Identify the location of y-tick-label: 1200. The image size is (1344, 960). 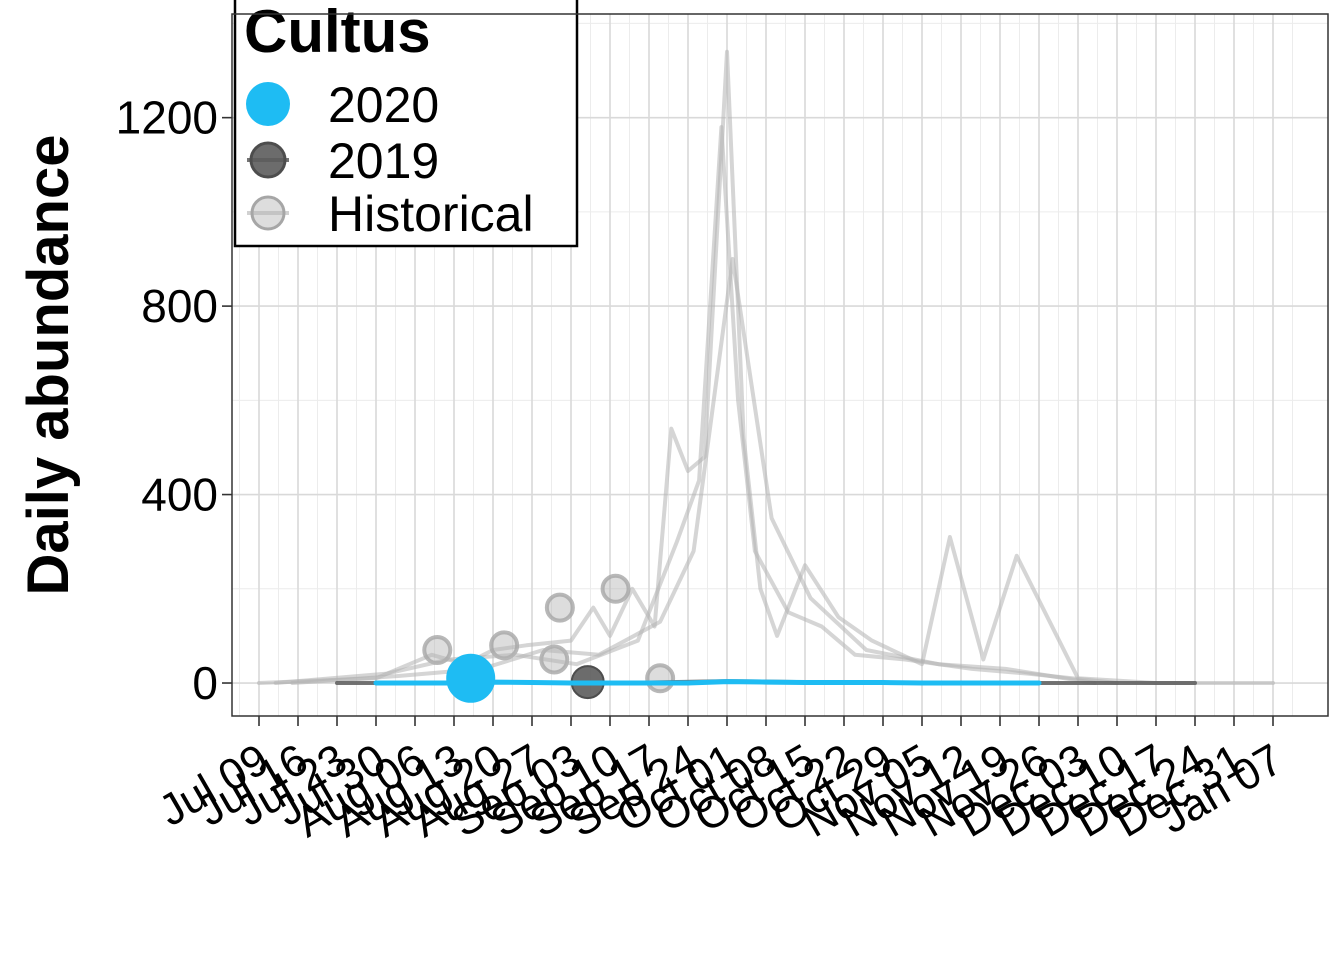
(167, 118).